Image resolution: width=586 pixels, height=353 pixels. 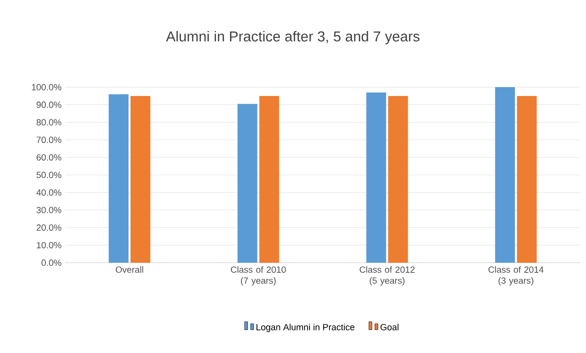 I want to click on y-tick-label: 90.0%, so click(x=49, y=104).